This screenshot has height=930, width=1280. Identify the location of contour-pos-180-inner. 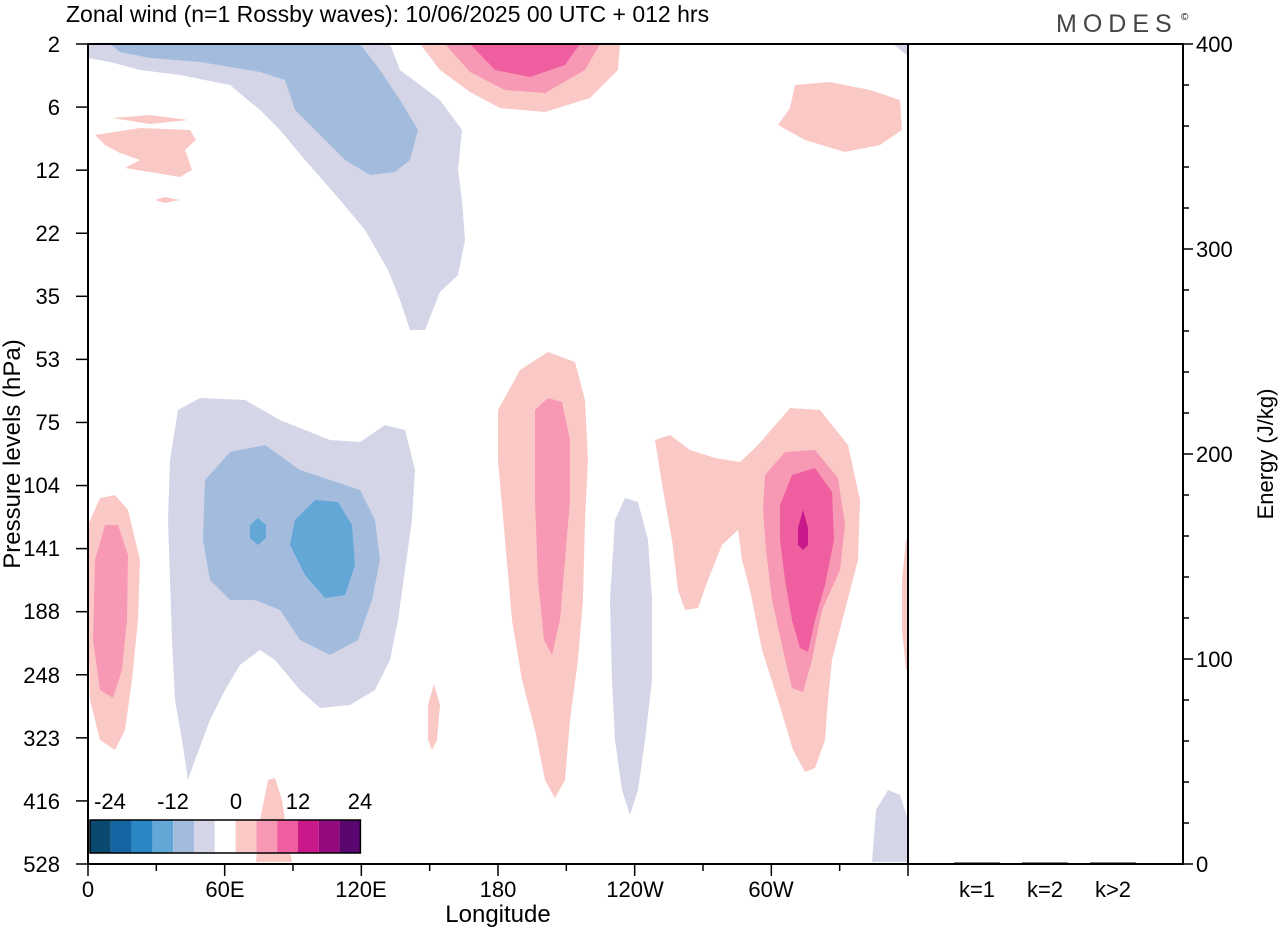
(552, 526).